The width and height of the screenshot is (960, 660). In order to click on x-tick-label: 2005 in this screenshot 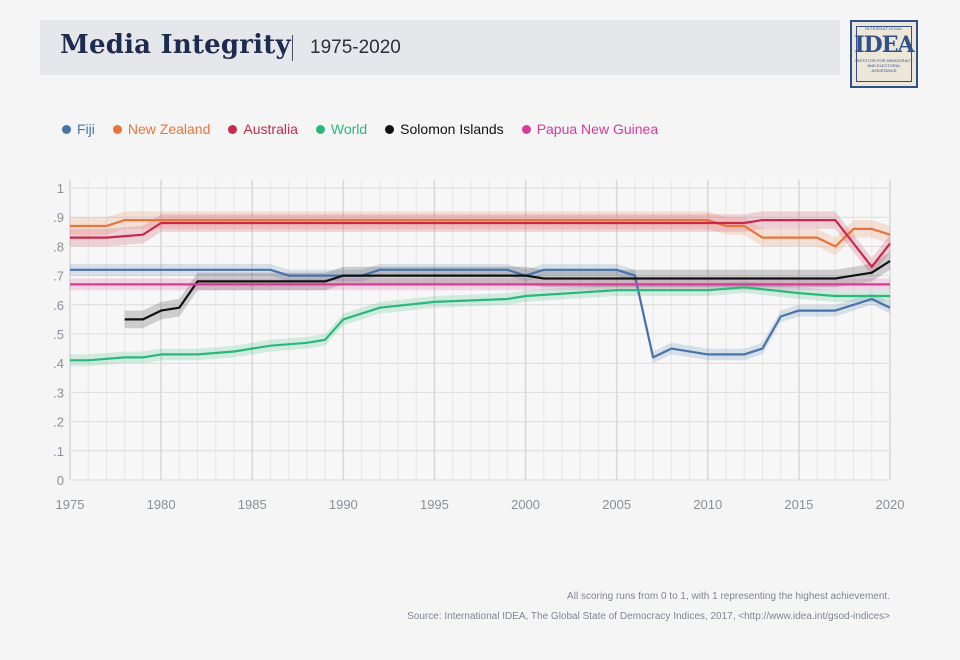, I will do `click(616, 504)`.